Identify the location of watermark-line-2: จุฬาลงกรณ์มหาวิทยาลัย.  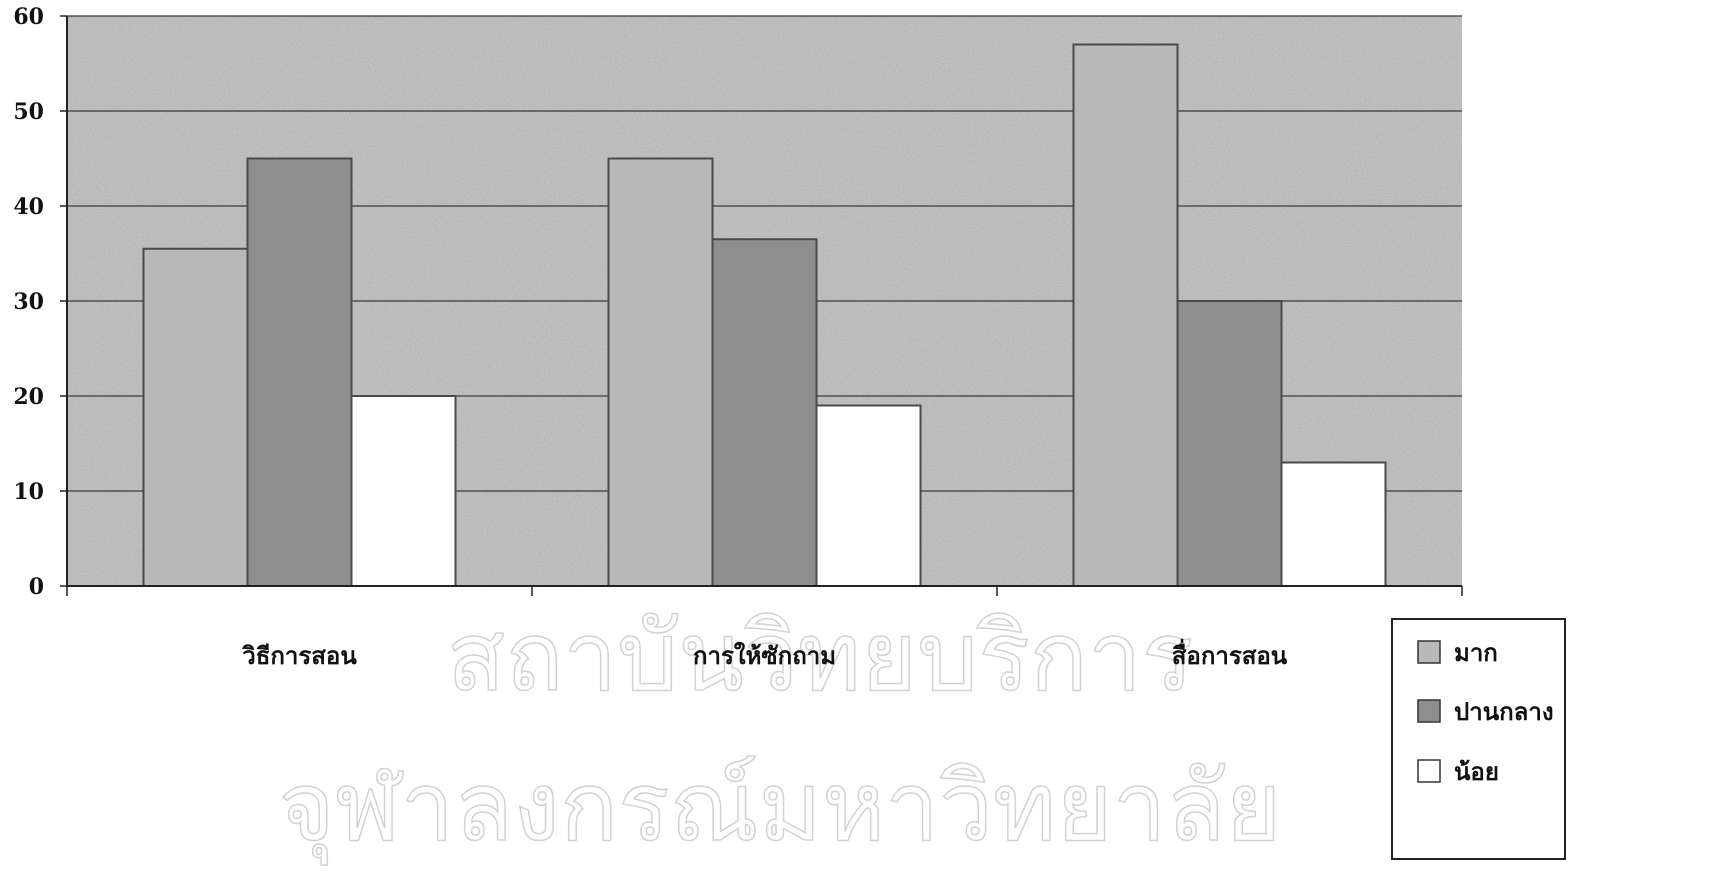
(779, 808).